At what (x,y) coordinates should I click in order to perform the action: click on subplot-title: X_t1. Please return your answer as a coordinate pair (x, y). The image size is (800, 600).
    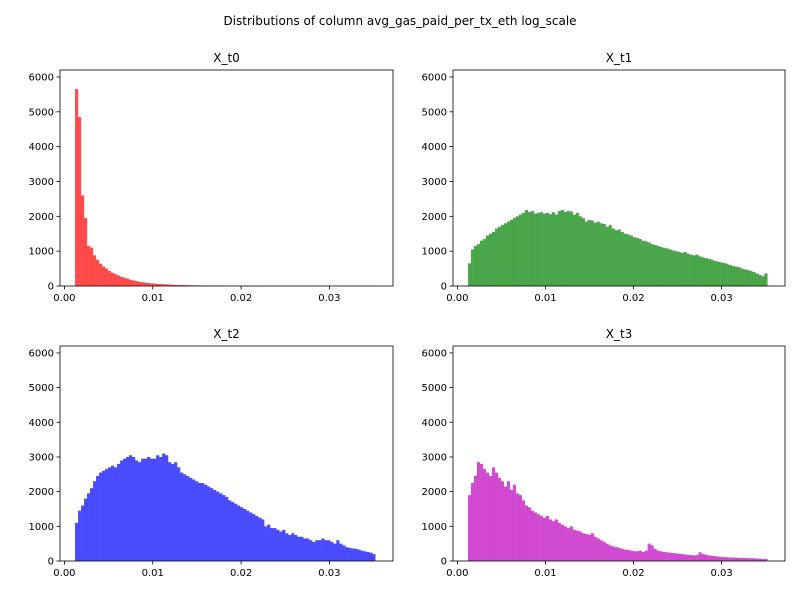
    Looking at the image, I should click on (619, 58).